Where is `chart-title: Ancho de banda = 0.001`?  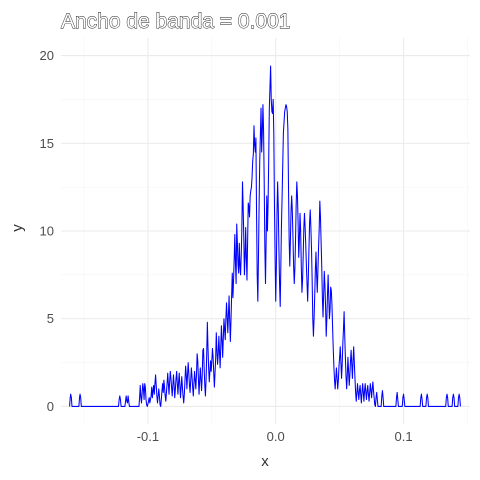 chart-title: Ancho de banda = 0.001 is located at coordinates (175, 21).